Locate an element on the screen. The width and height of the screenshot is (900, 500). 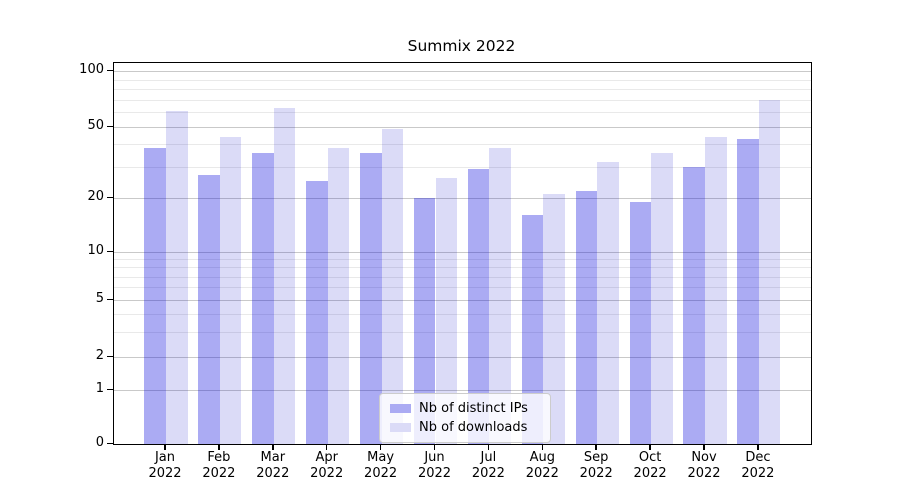
legend-label-downloads: Nb of downloads is located at coordinates (473, 427).